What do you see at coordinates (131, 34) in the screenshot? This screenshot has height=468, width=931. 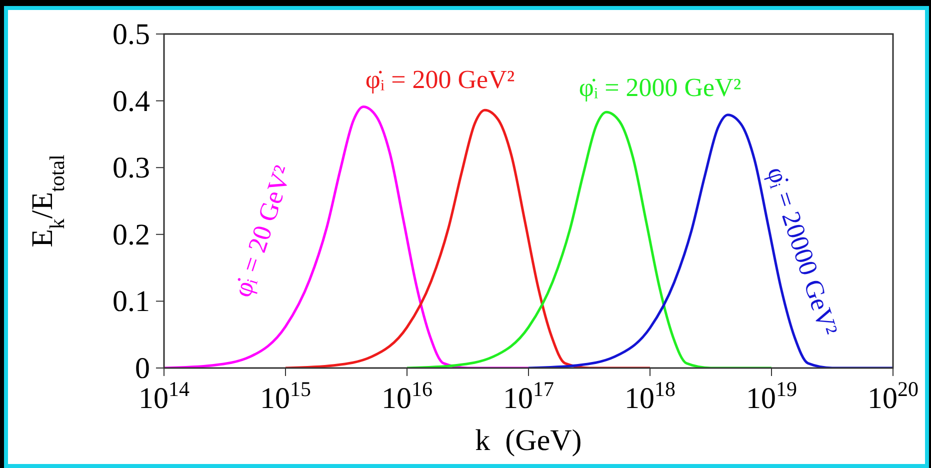 I see `y-tick-label: 0.5` at bounding box center [131, 34].